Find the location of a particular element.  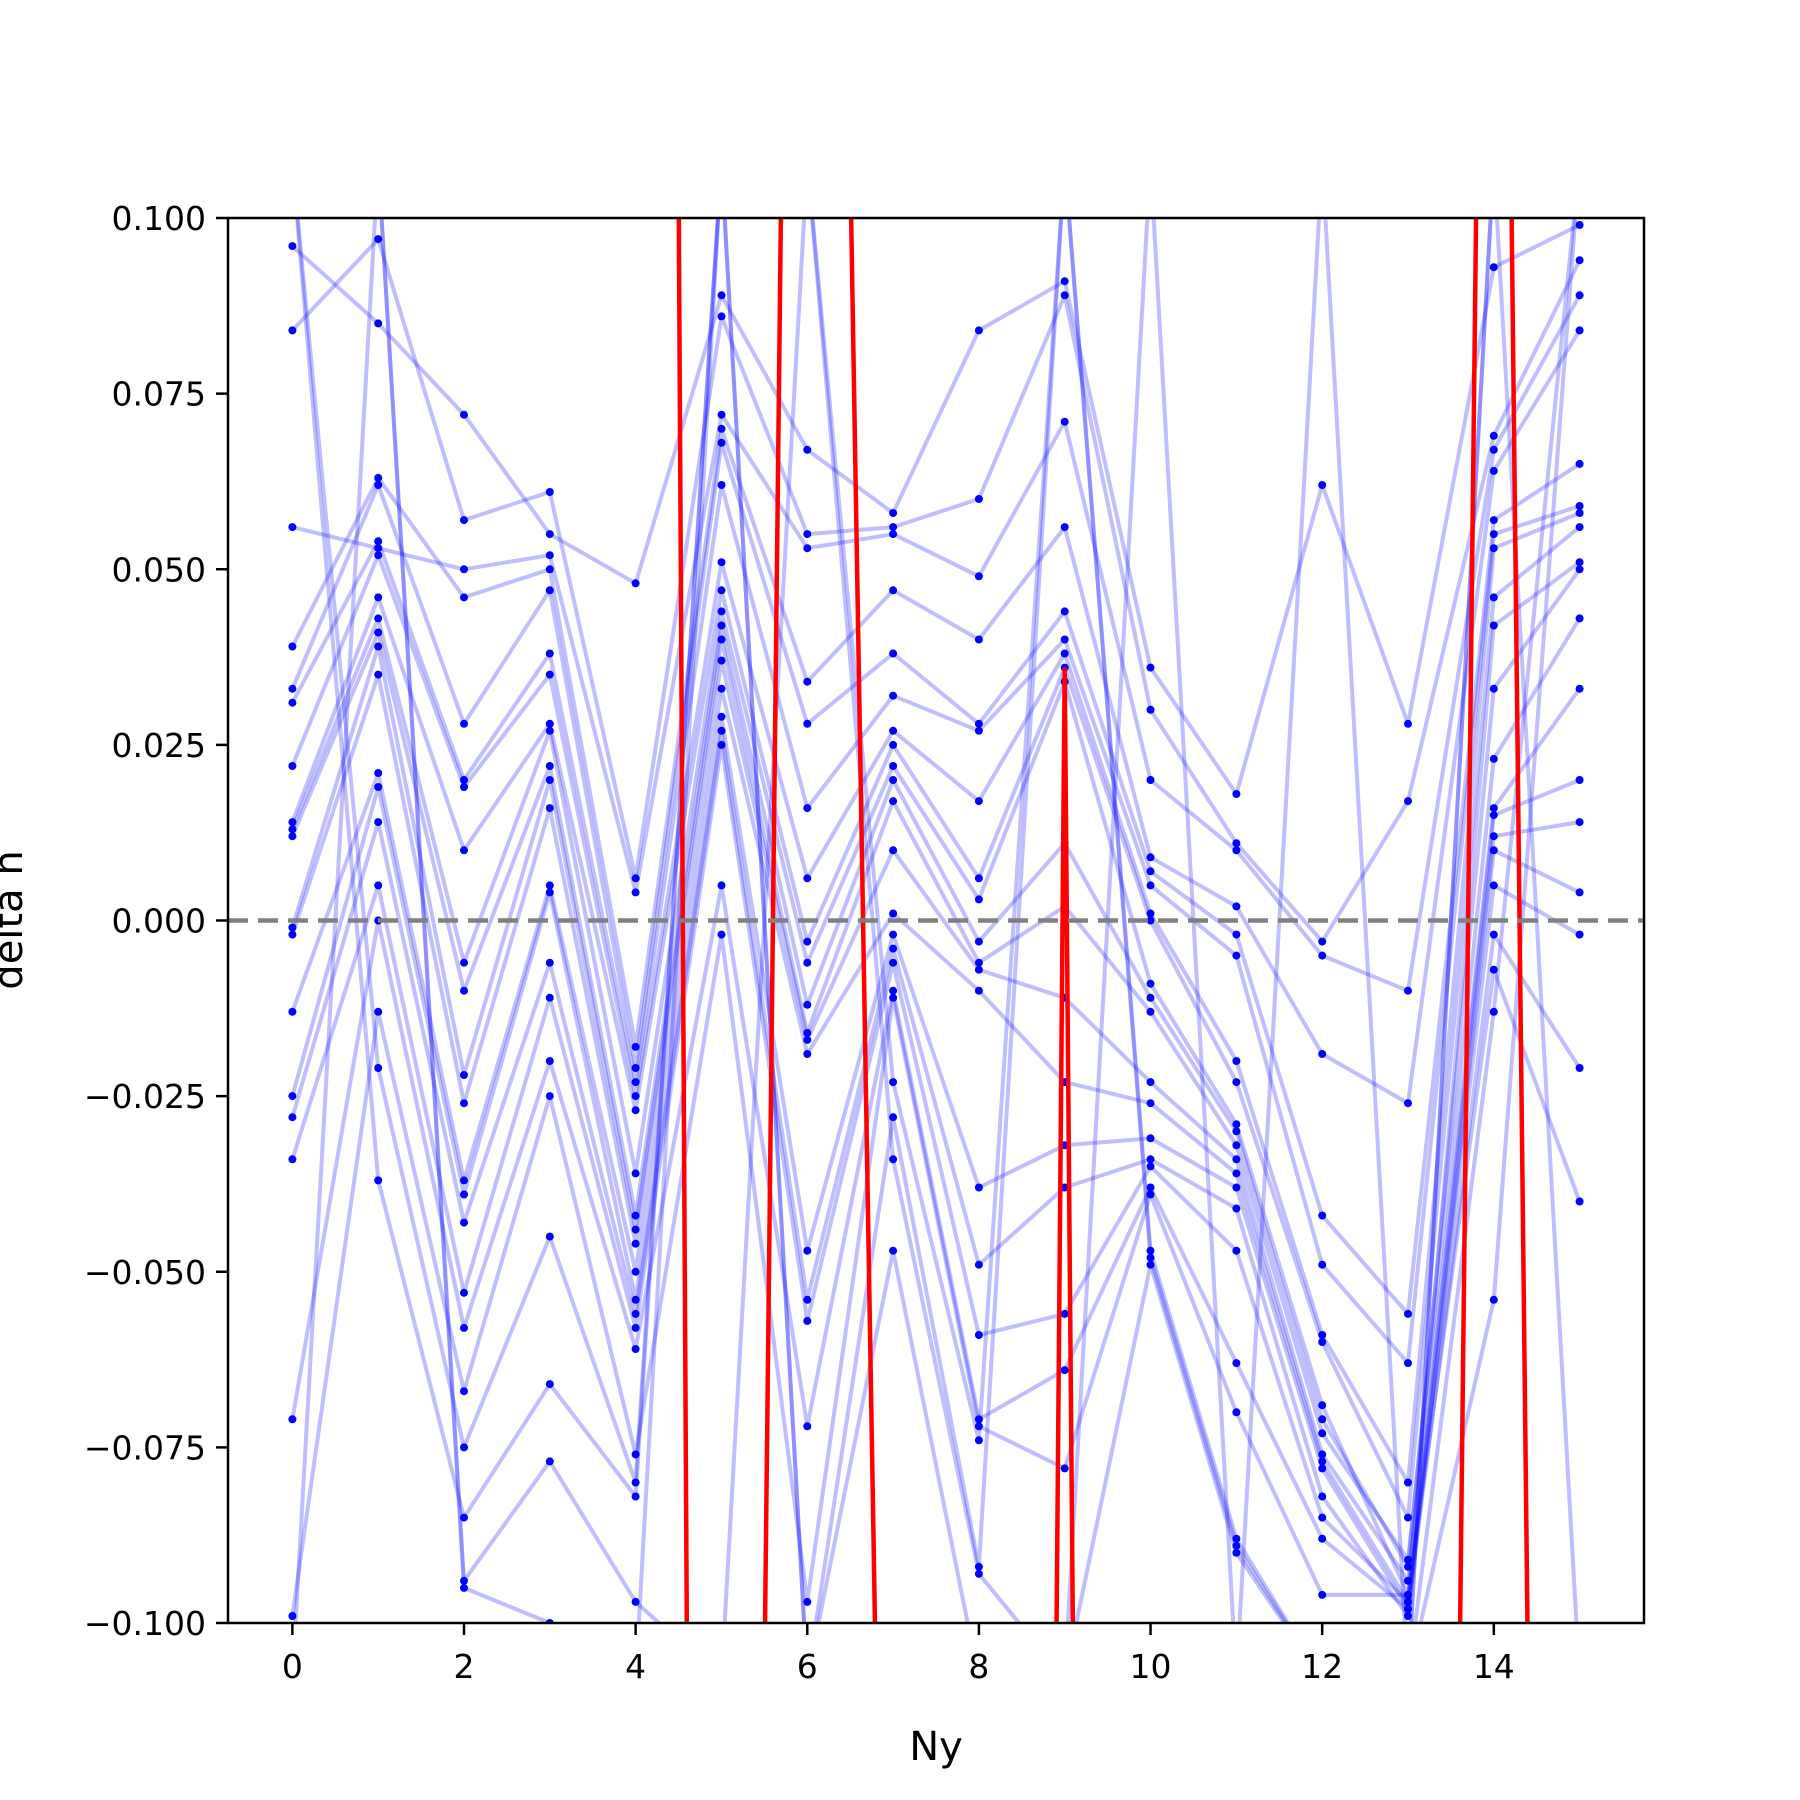

x-tick-label: 8 is located at coordinates (978, 1666).